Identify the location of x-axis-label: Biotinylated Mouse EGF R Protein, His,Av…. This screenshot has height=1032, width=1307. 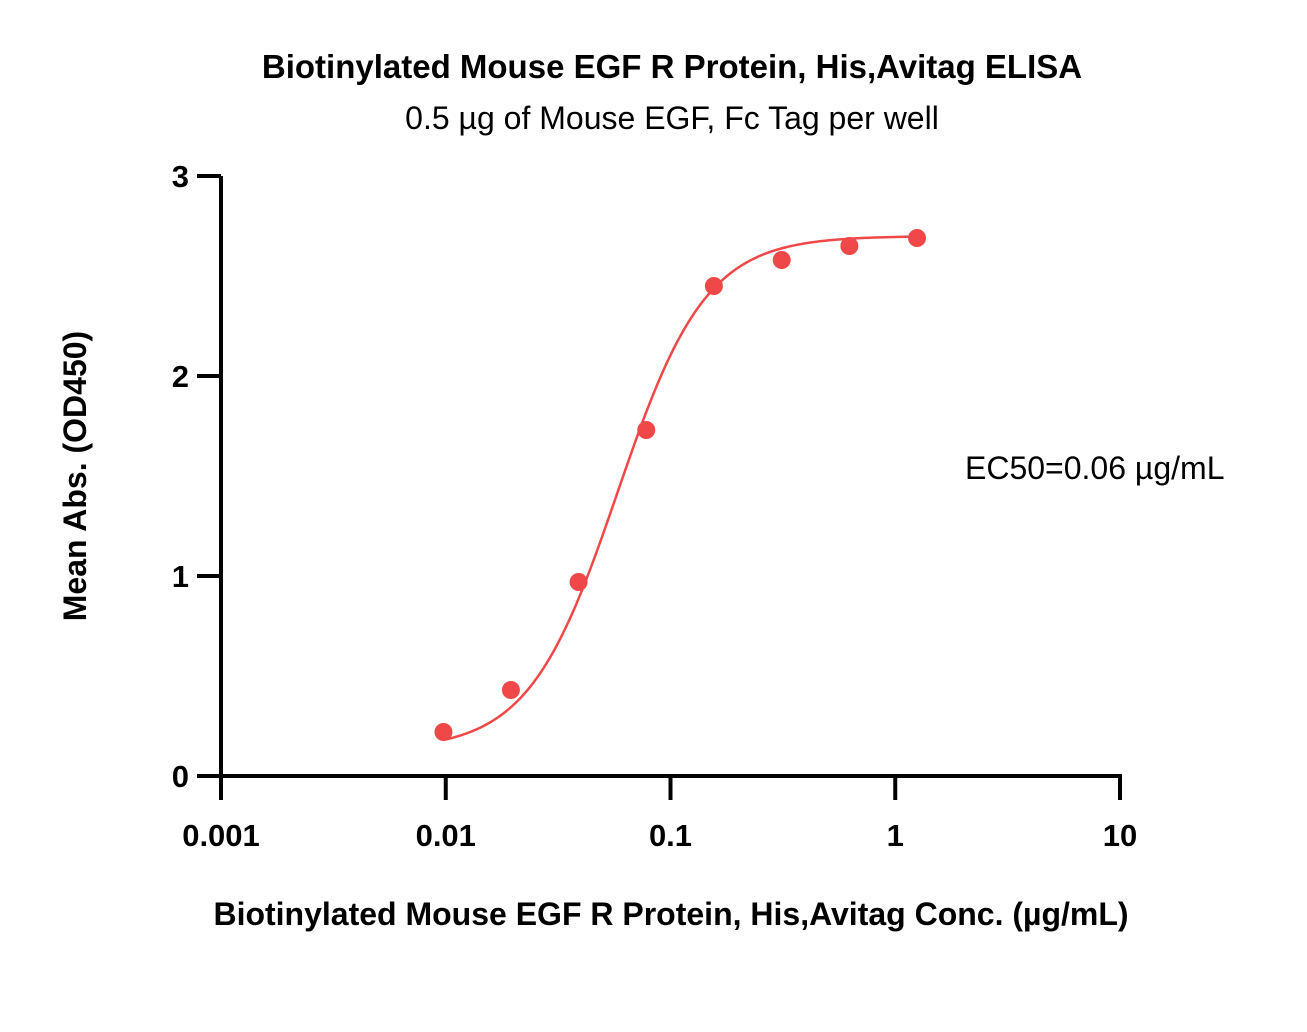
(670, 914).